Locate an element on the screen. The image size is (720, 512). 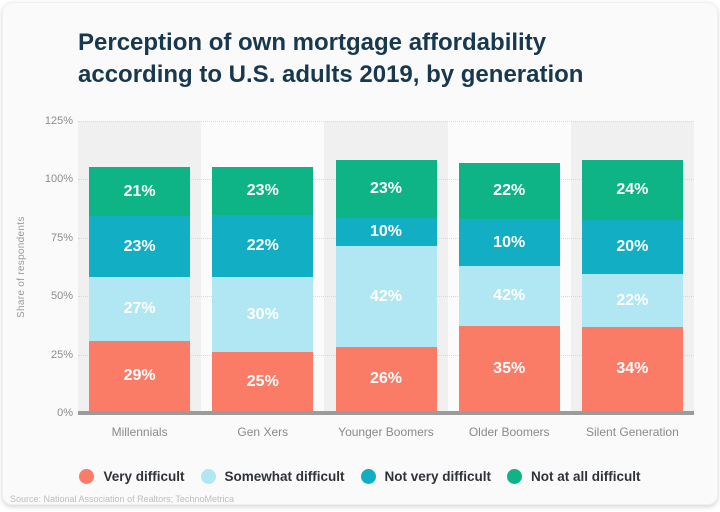
value-label-younger-boomers-very-difficult: 26% is located at coordinates (386, 378).